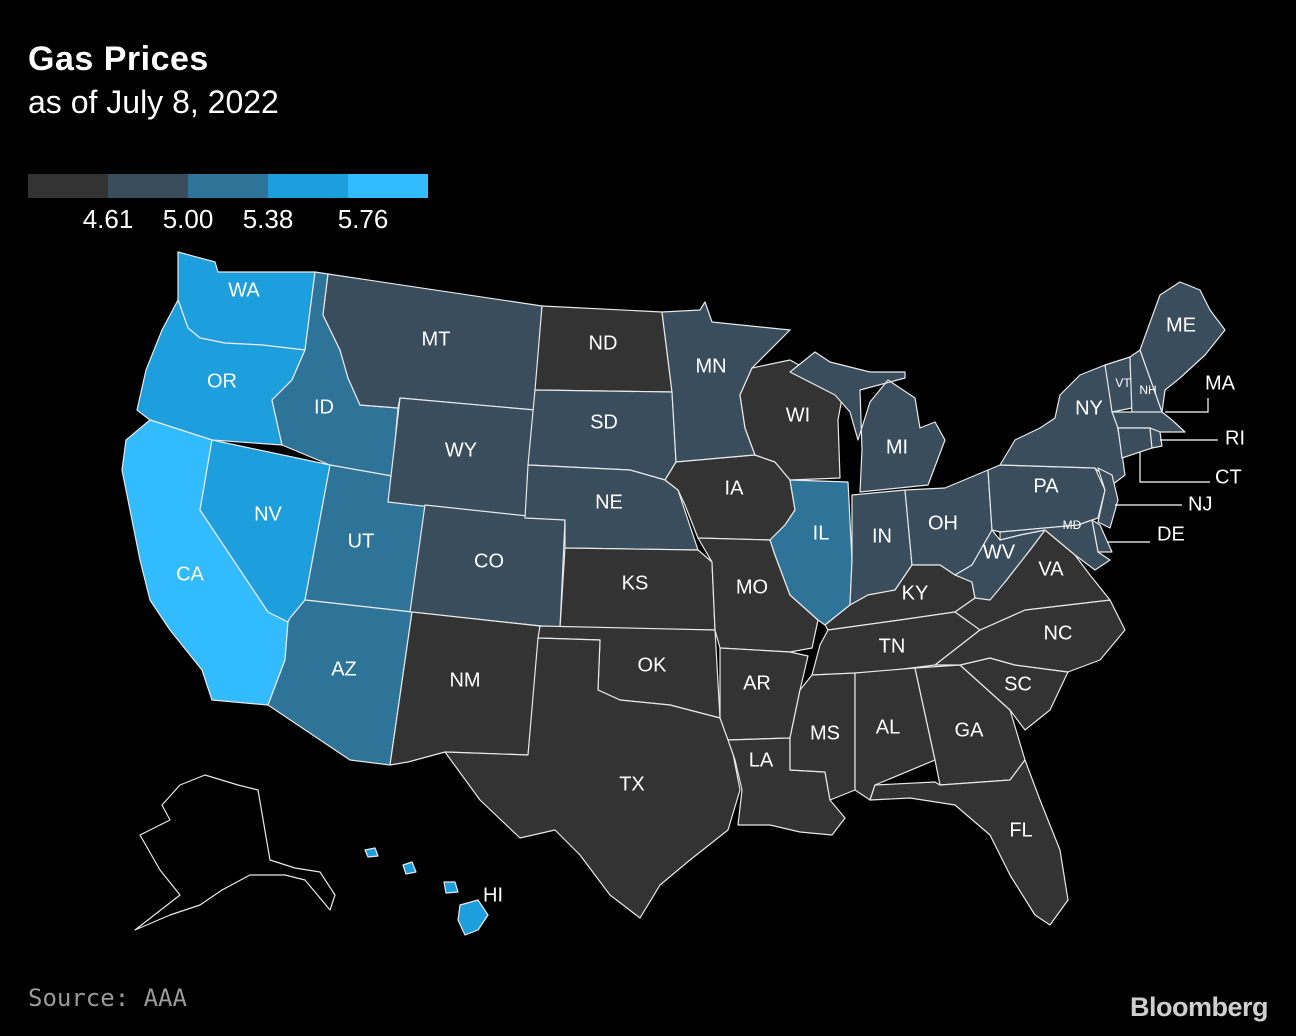  What do you see at coordinates (1182, 347) in the screenshot?
I see `state-me` at bounding box center [1182, 347].